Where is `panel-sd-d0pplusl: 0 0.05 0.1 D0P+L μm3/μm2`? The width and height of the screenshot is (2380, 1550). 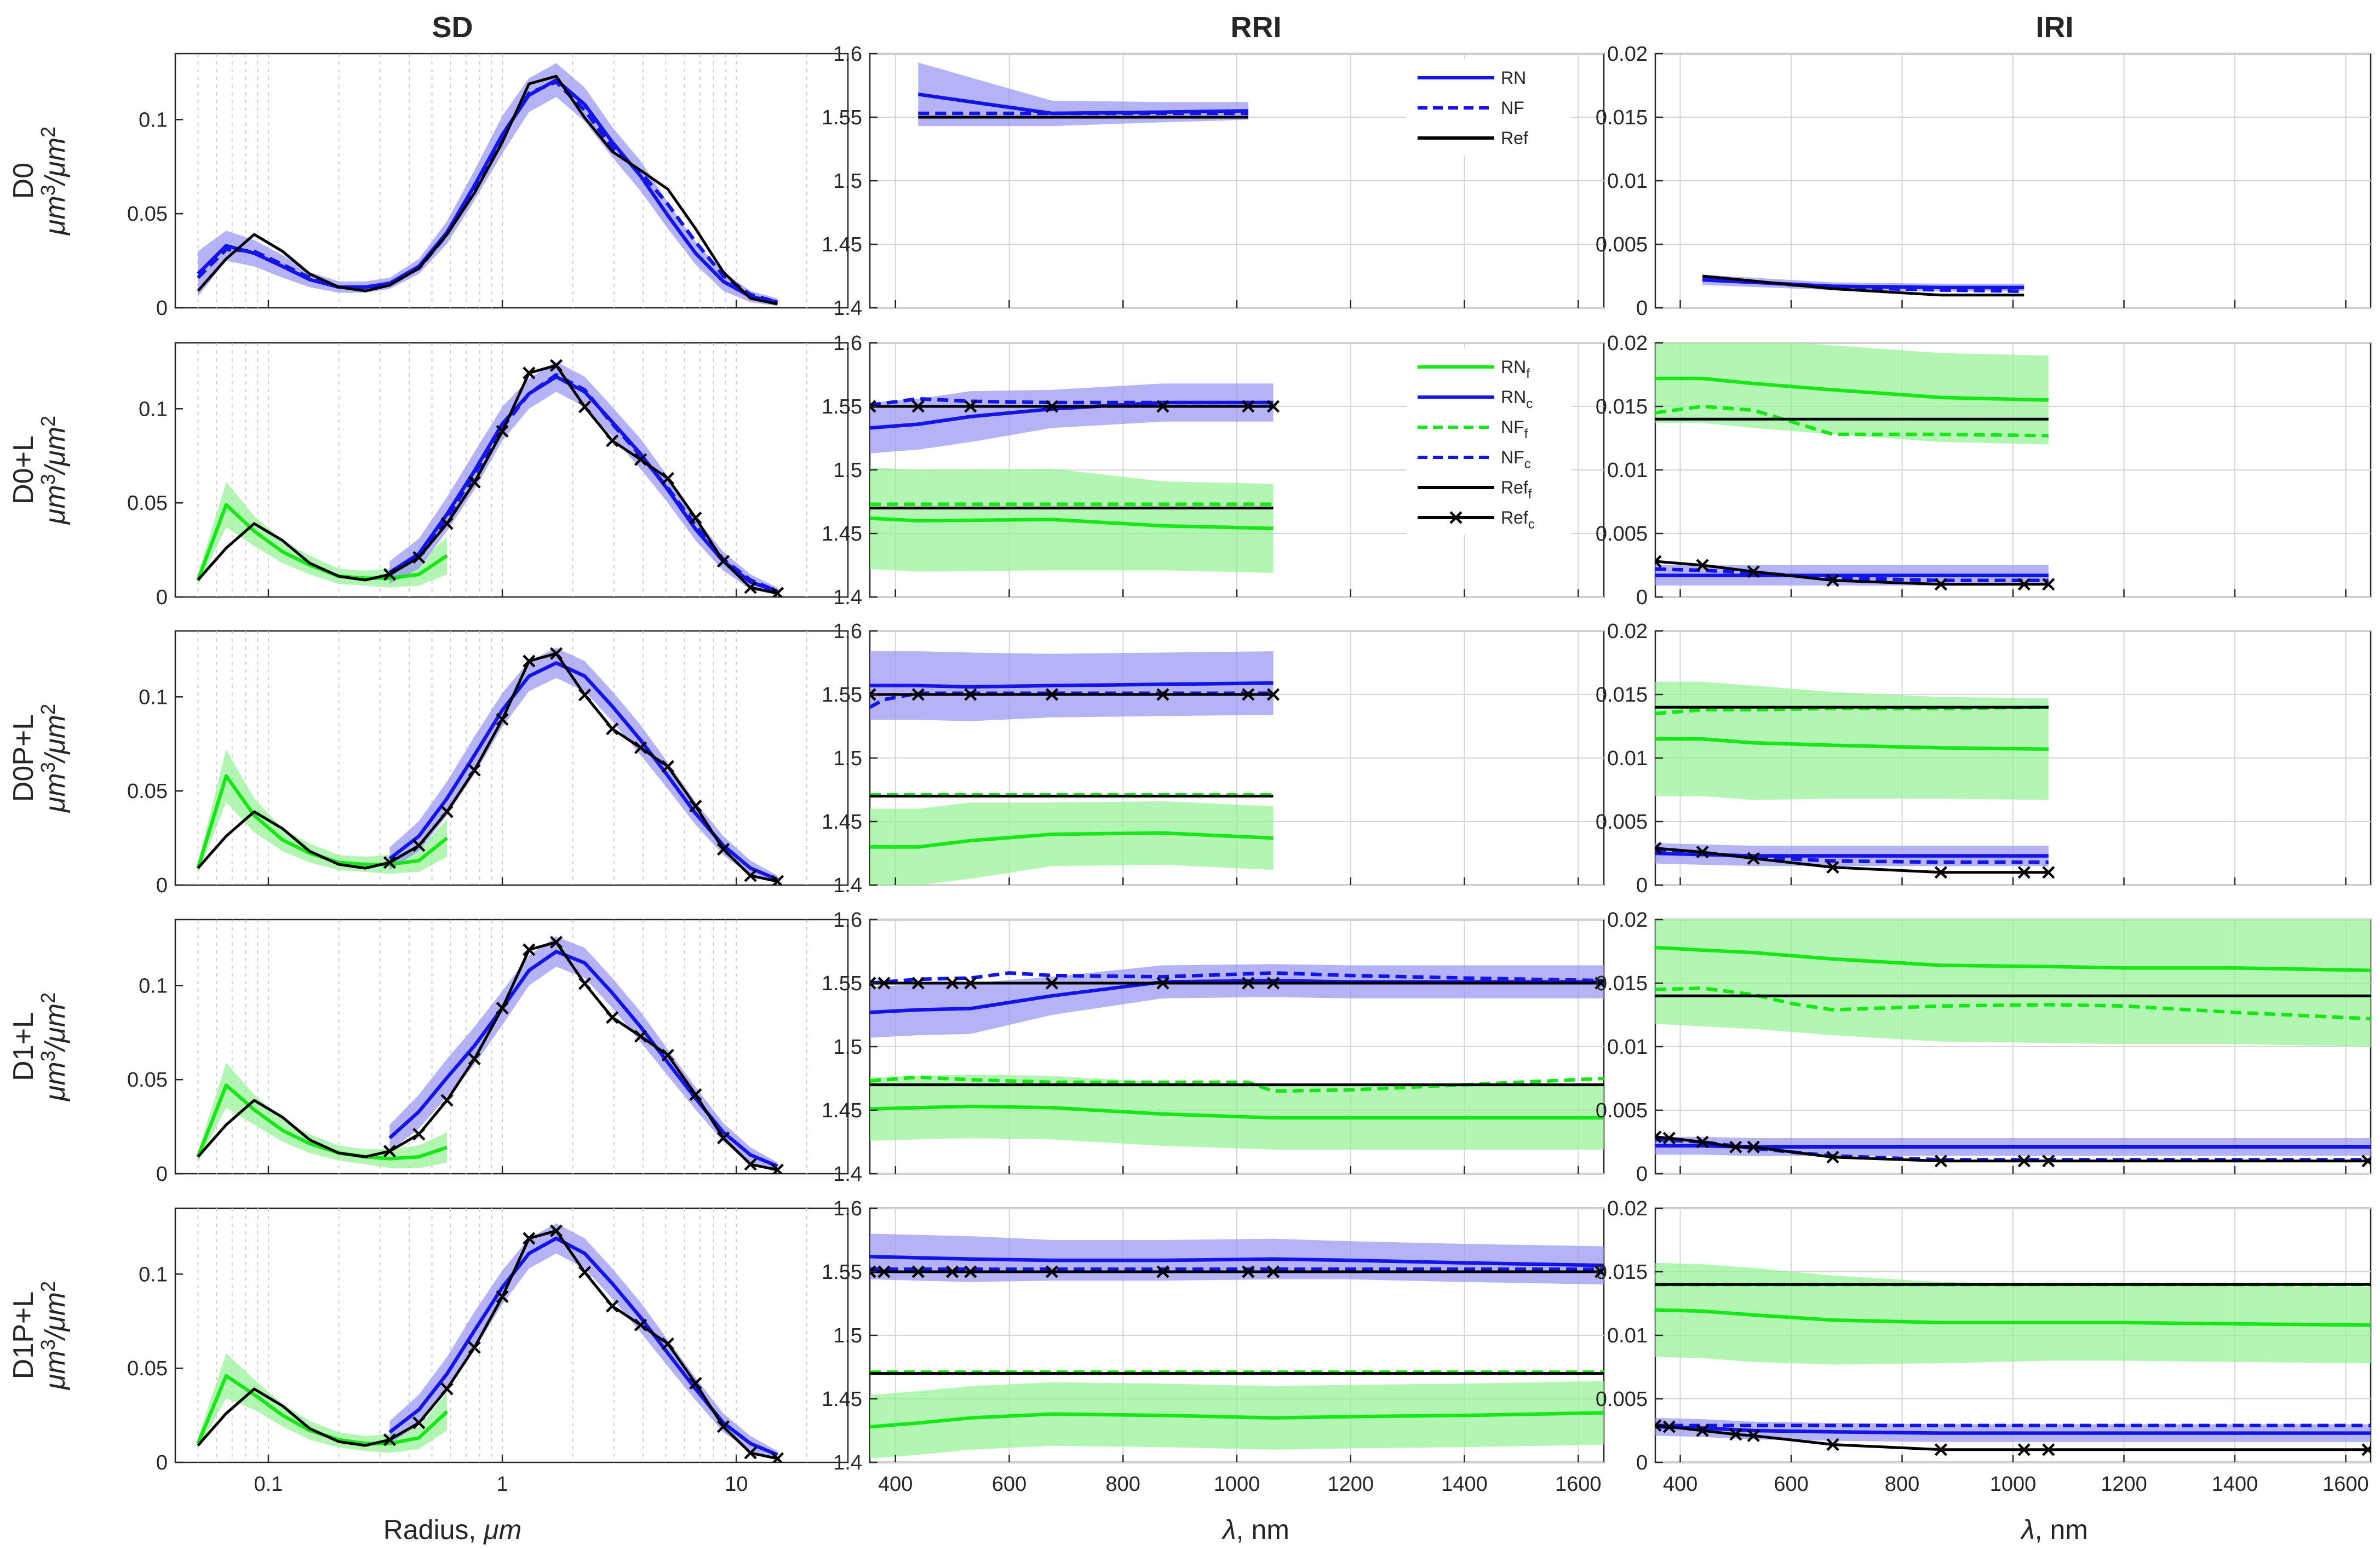
panel-sd-d0pplusl: 0 0.05 0.1 D0P+L μm3/μm2 is located at coordinates (428, 763).